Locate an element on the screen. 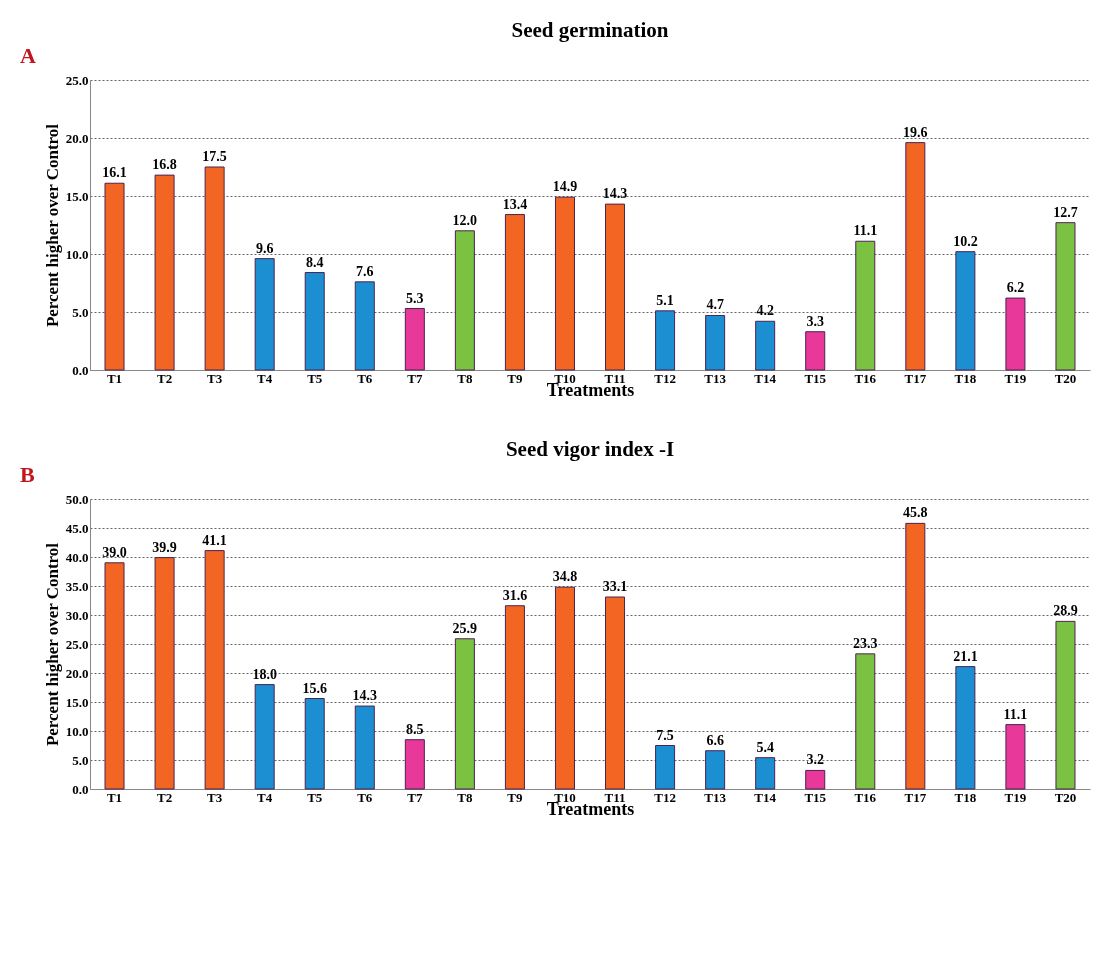 The width and height of the screenshot is (1118, 959). data-label: 4.2 is located at coordinates (765, 311).